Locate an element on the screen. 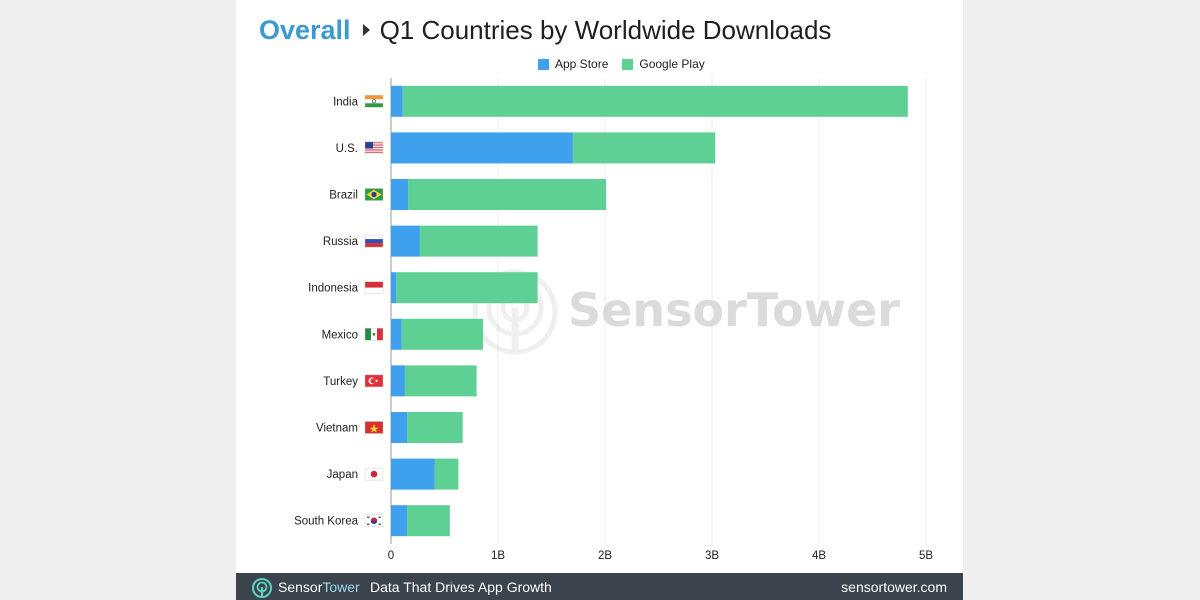 The width and height of the screenshot is (1200, 600). x-tick-label: 1B is located at coordinates (498, 556).